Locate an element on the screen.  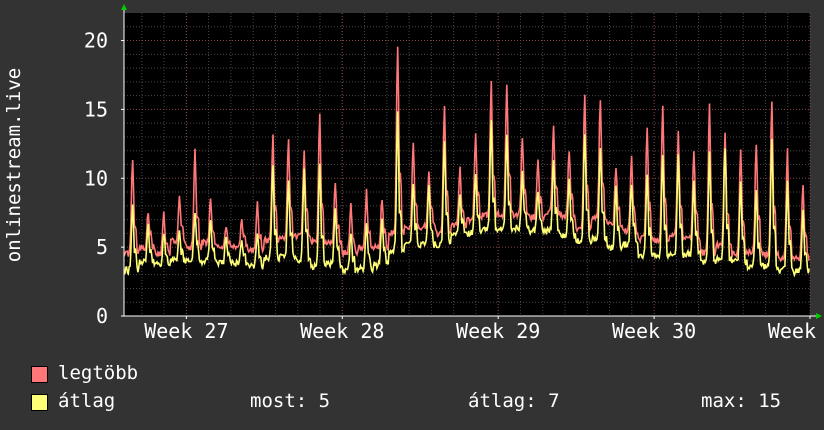
legend-swatch-legtobb is located at coordinates (39, 374).